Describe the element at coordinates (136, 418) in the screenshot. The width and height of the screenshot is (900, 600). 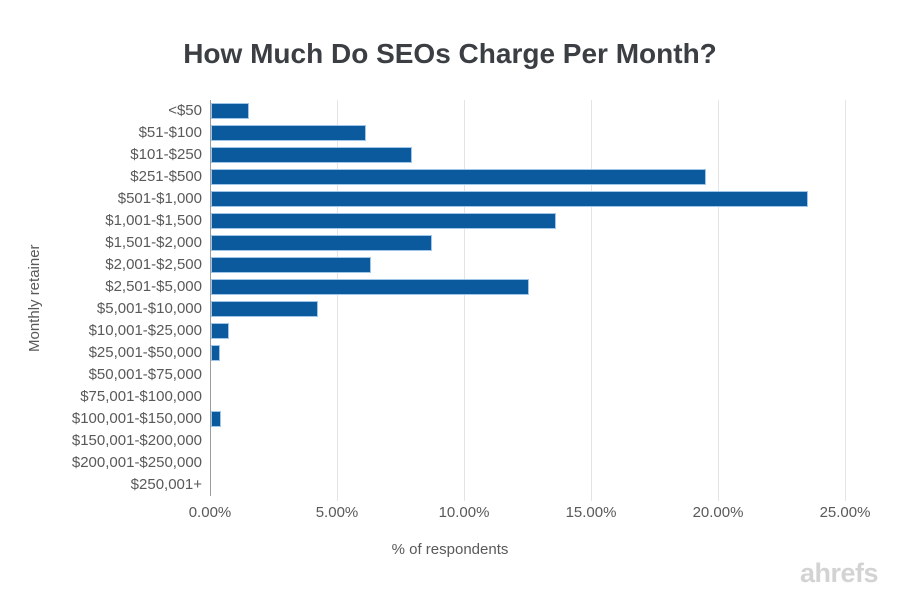
I see `y-axis-label: $100,001-$150,000` at that location.